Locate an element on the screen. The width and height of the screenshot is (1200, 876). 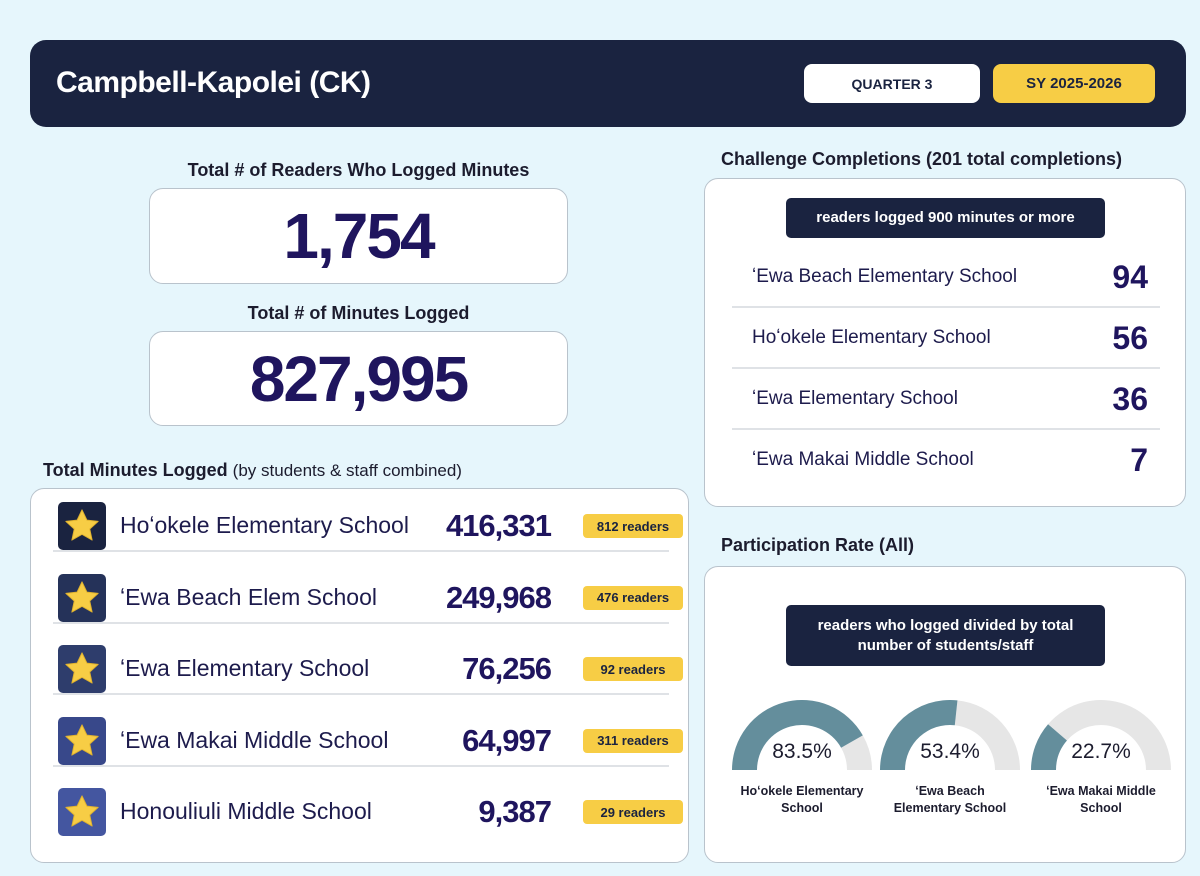
school-year-button: SY 2025-2026 is located at coordinates (1074, 83).